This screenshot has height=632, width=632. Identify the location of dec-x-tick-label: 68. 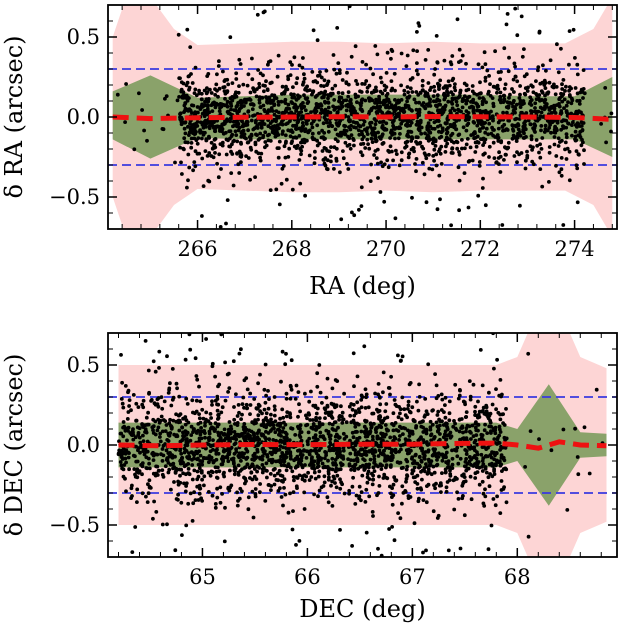
(517, 577).